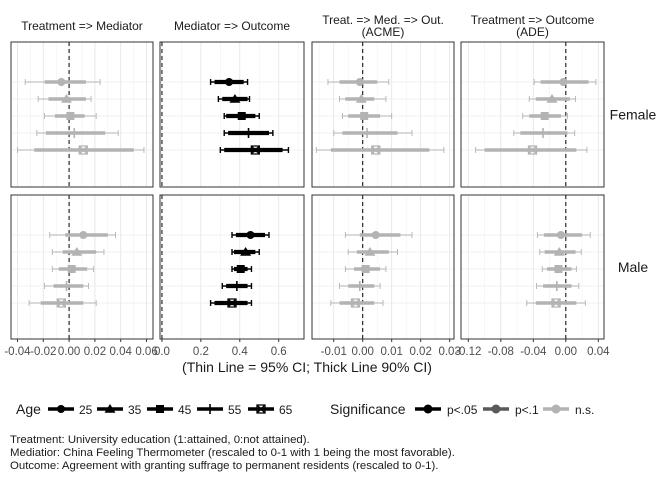 The width and height of the screenshot is (672, 485). What do you see at coordinates (110, 408) in the screenshot?
I see `legend-key-triangle` at bounding box center [110, 408].